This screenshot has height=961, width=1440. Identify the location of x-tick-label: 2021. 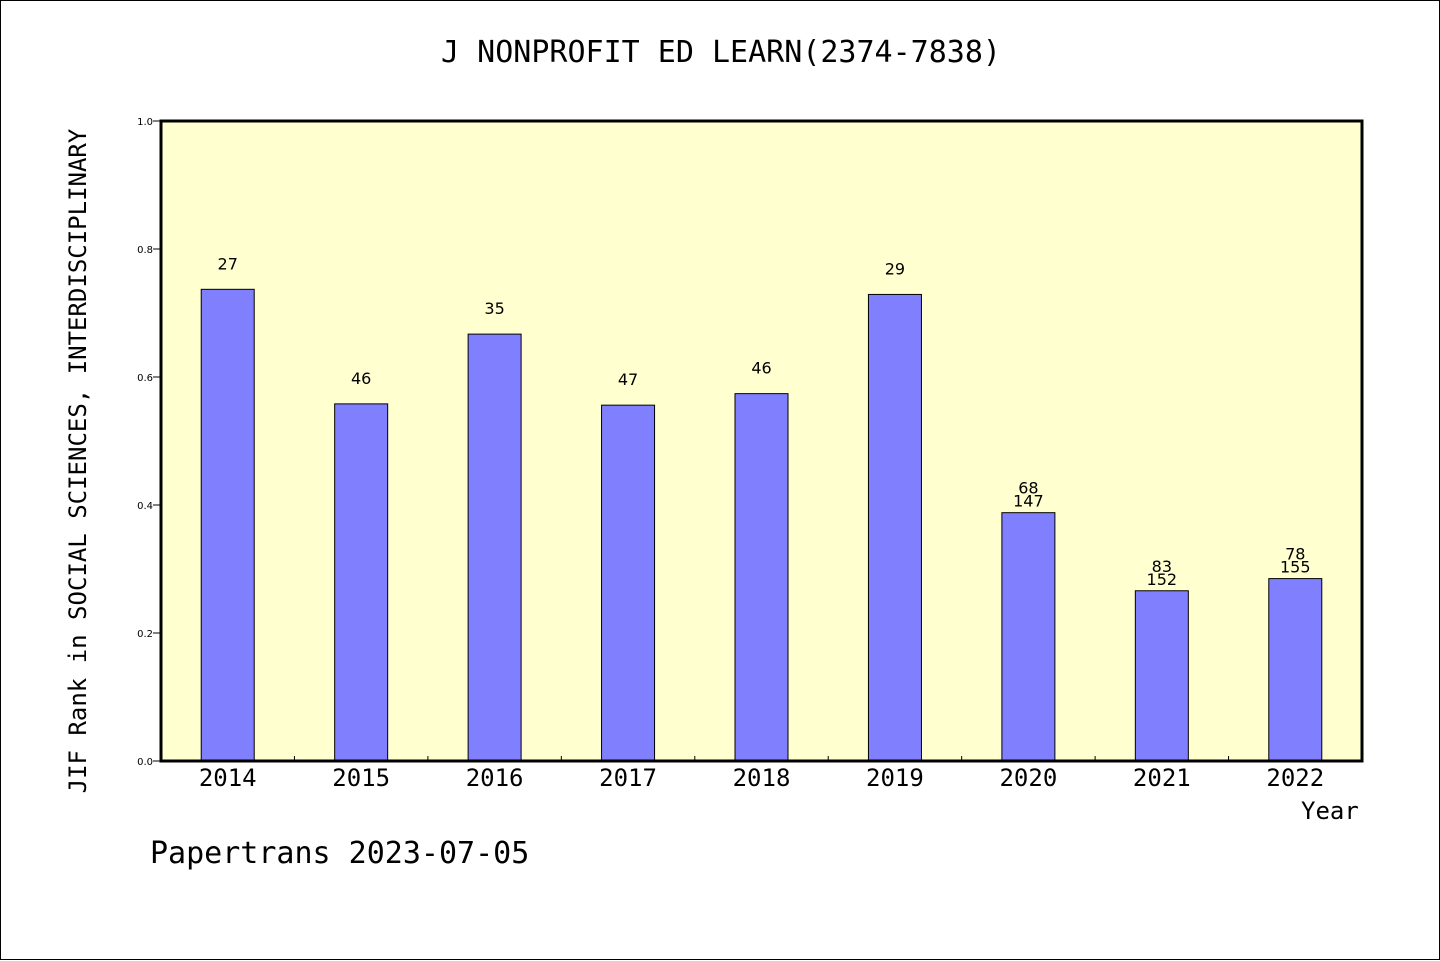
(1162, 778).